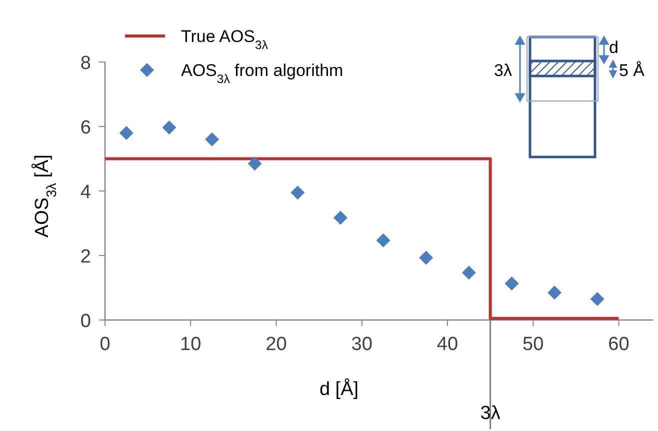 Image resolution: width=658 pixels, height=431 pixels. I want to click on x-axis-title: d [Å], so click(339, 389).